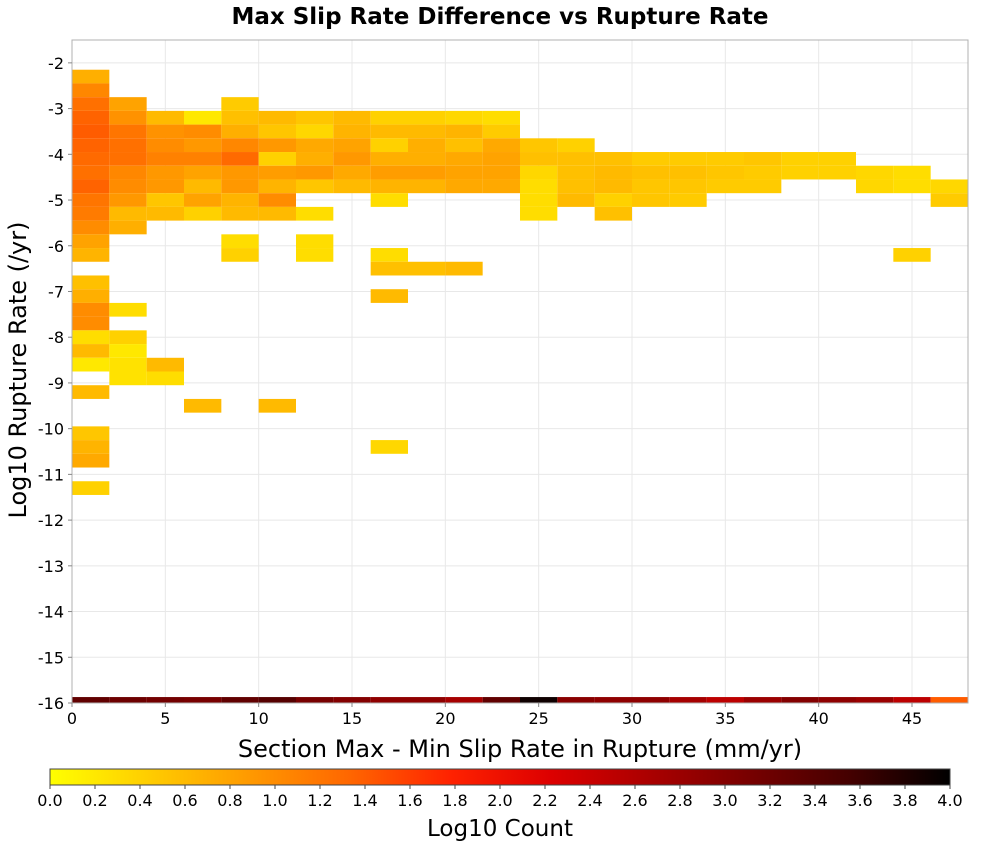  What do you see at coordinates (634, 800) in the screenshot?
I see `colorbar-tick-label: 2.6` at bounding box center [634, 800].